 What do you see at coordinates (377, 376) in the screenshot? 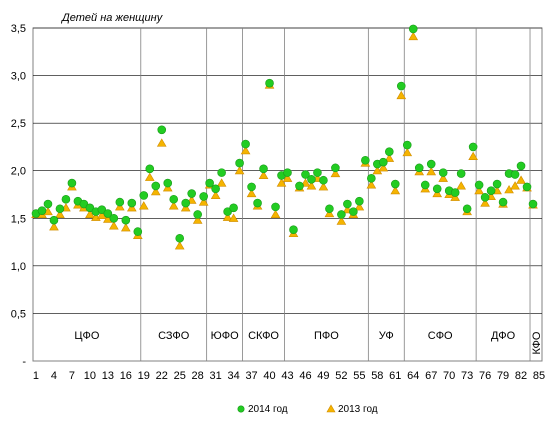
I see `x-tick-label: 58` at bounding box center [377, 376].